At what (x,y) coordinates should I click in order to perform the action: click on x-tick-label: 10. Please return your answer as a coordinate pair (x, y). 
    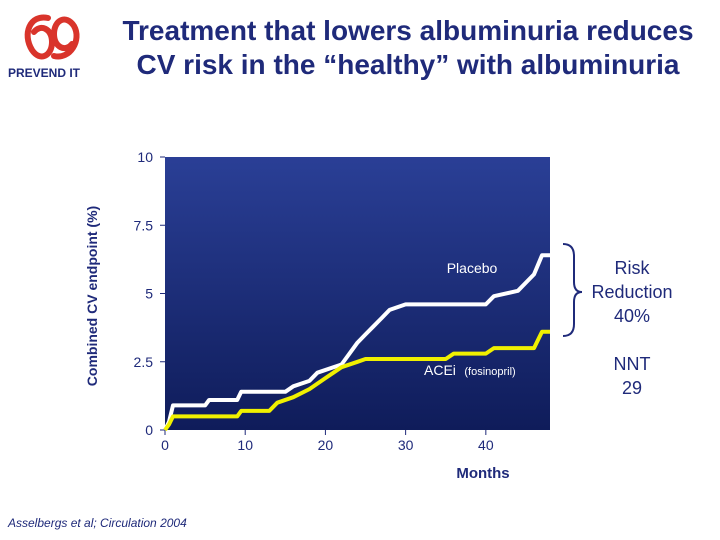
    Looking at the image, I should click on (245, 445).